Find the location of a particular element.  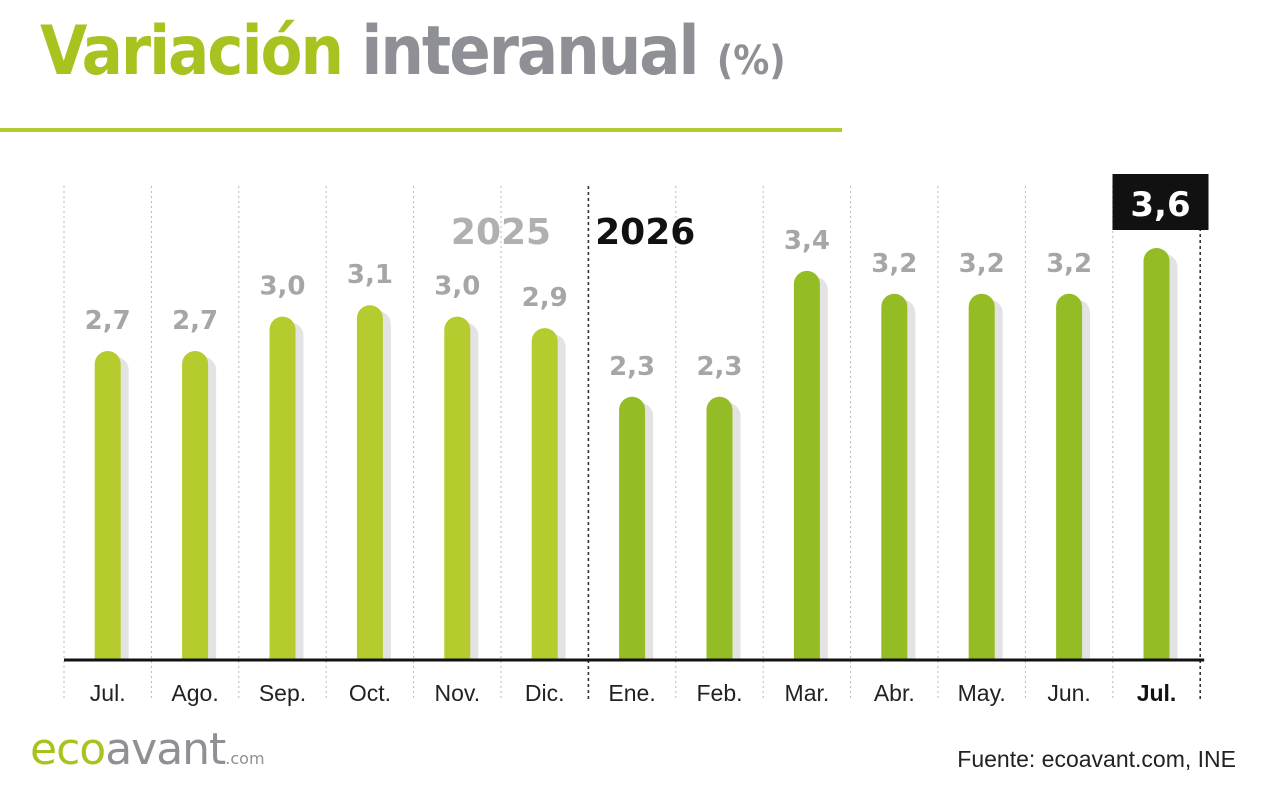

year-label: 2025 is located at coordinates (501, 232).